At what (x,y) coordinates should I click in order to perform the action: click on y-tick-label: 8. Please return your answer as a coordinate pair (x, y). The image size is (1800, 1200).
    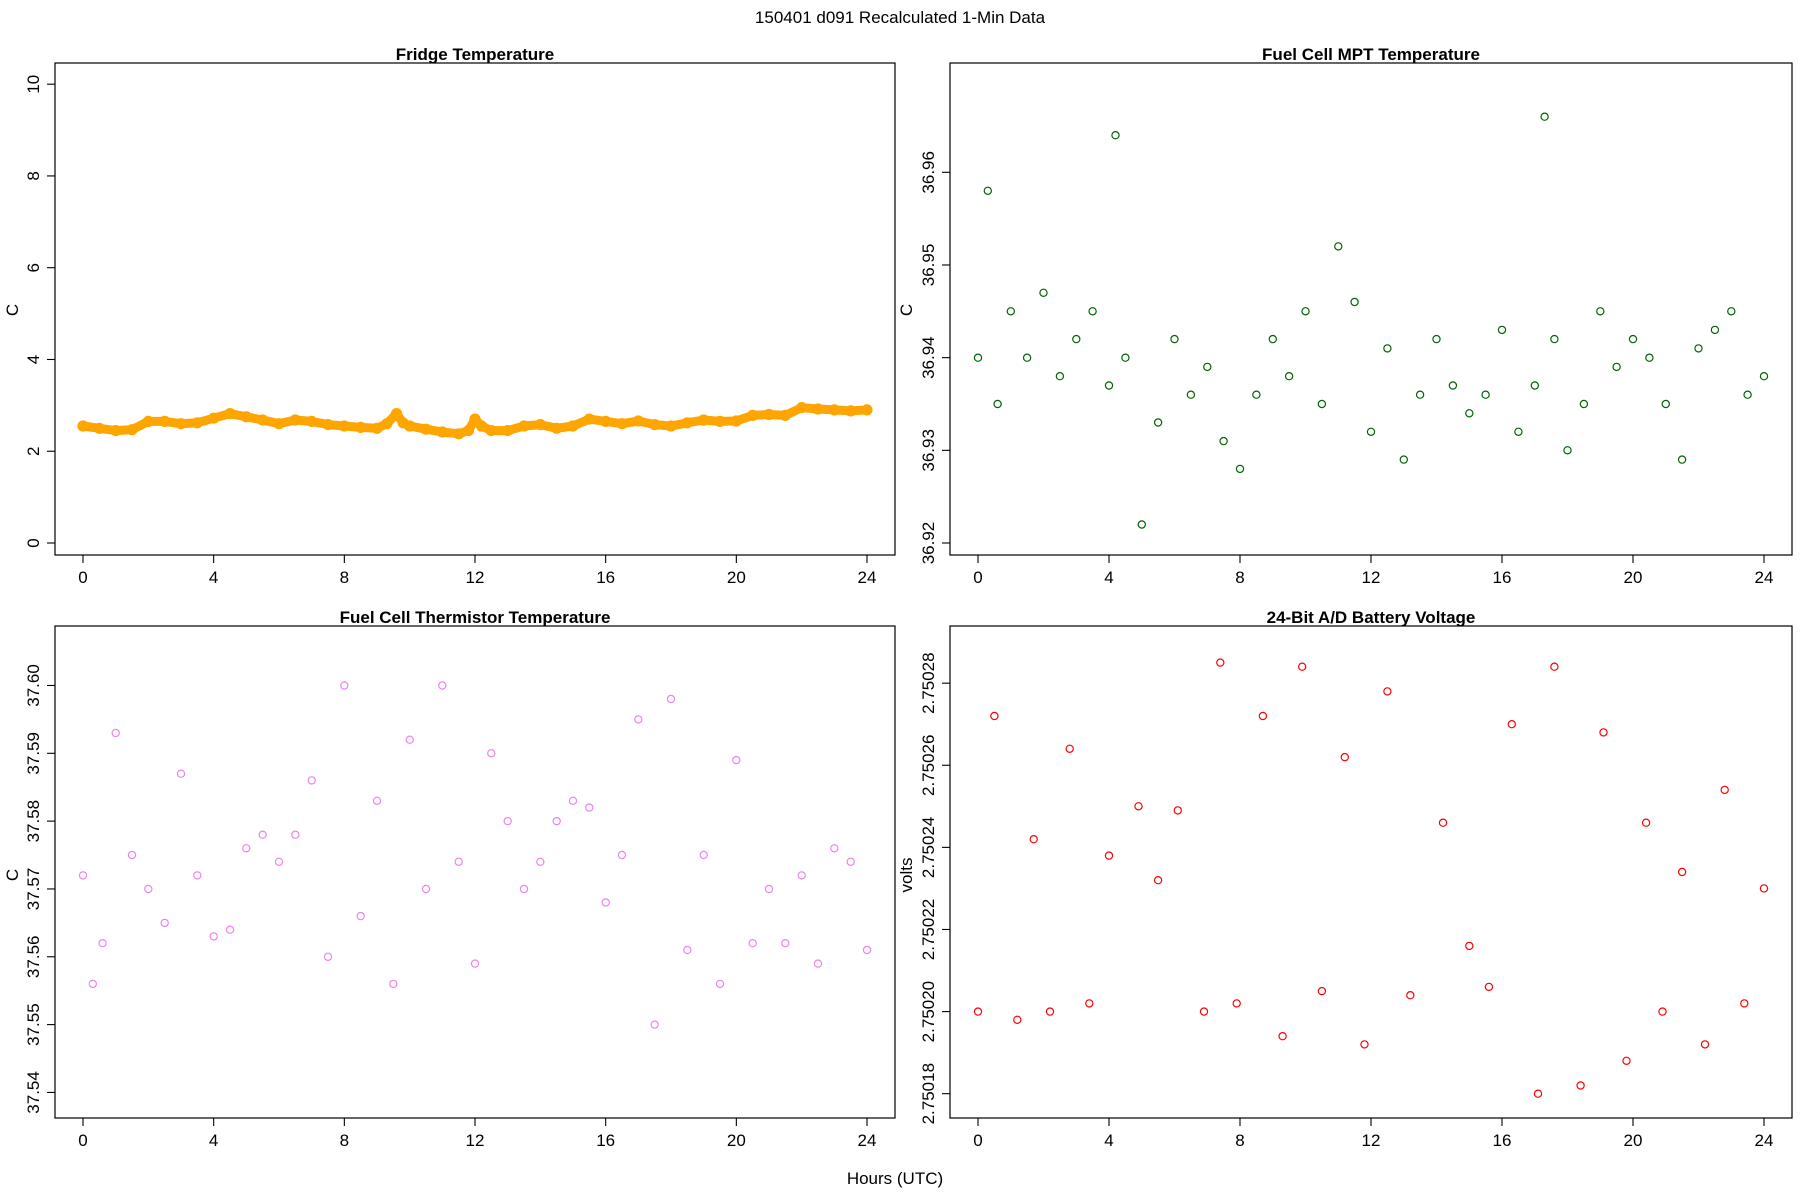
    Looking at the image, I should click on (33, 175).